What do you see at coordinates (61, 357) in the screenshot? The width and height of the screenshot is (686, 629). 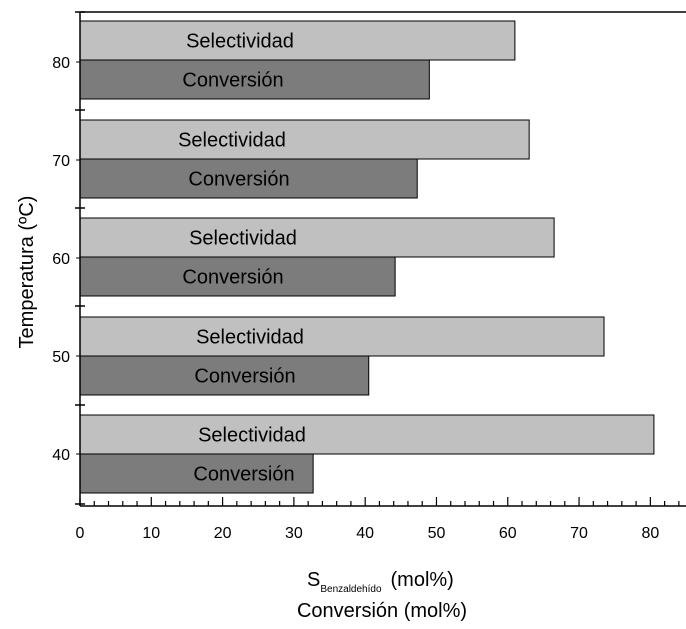 I see `y-tick-label: 50` at bounding box center [61, 357].